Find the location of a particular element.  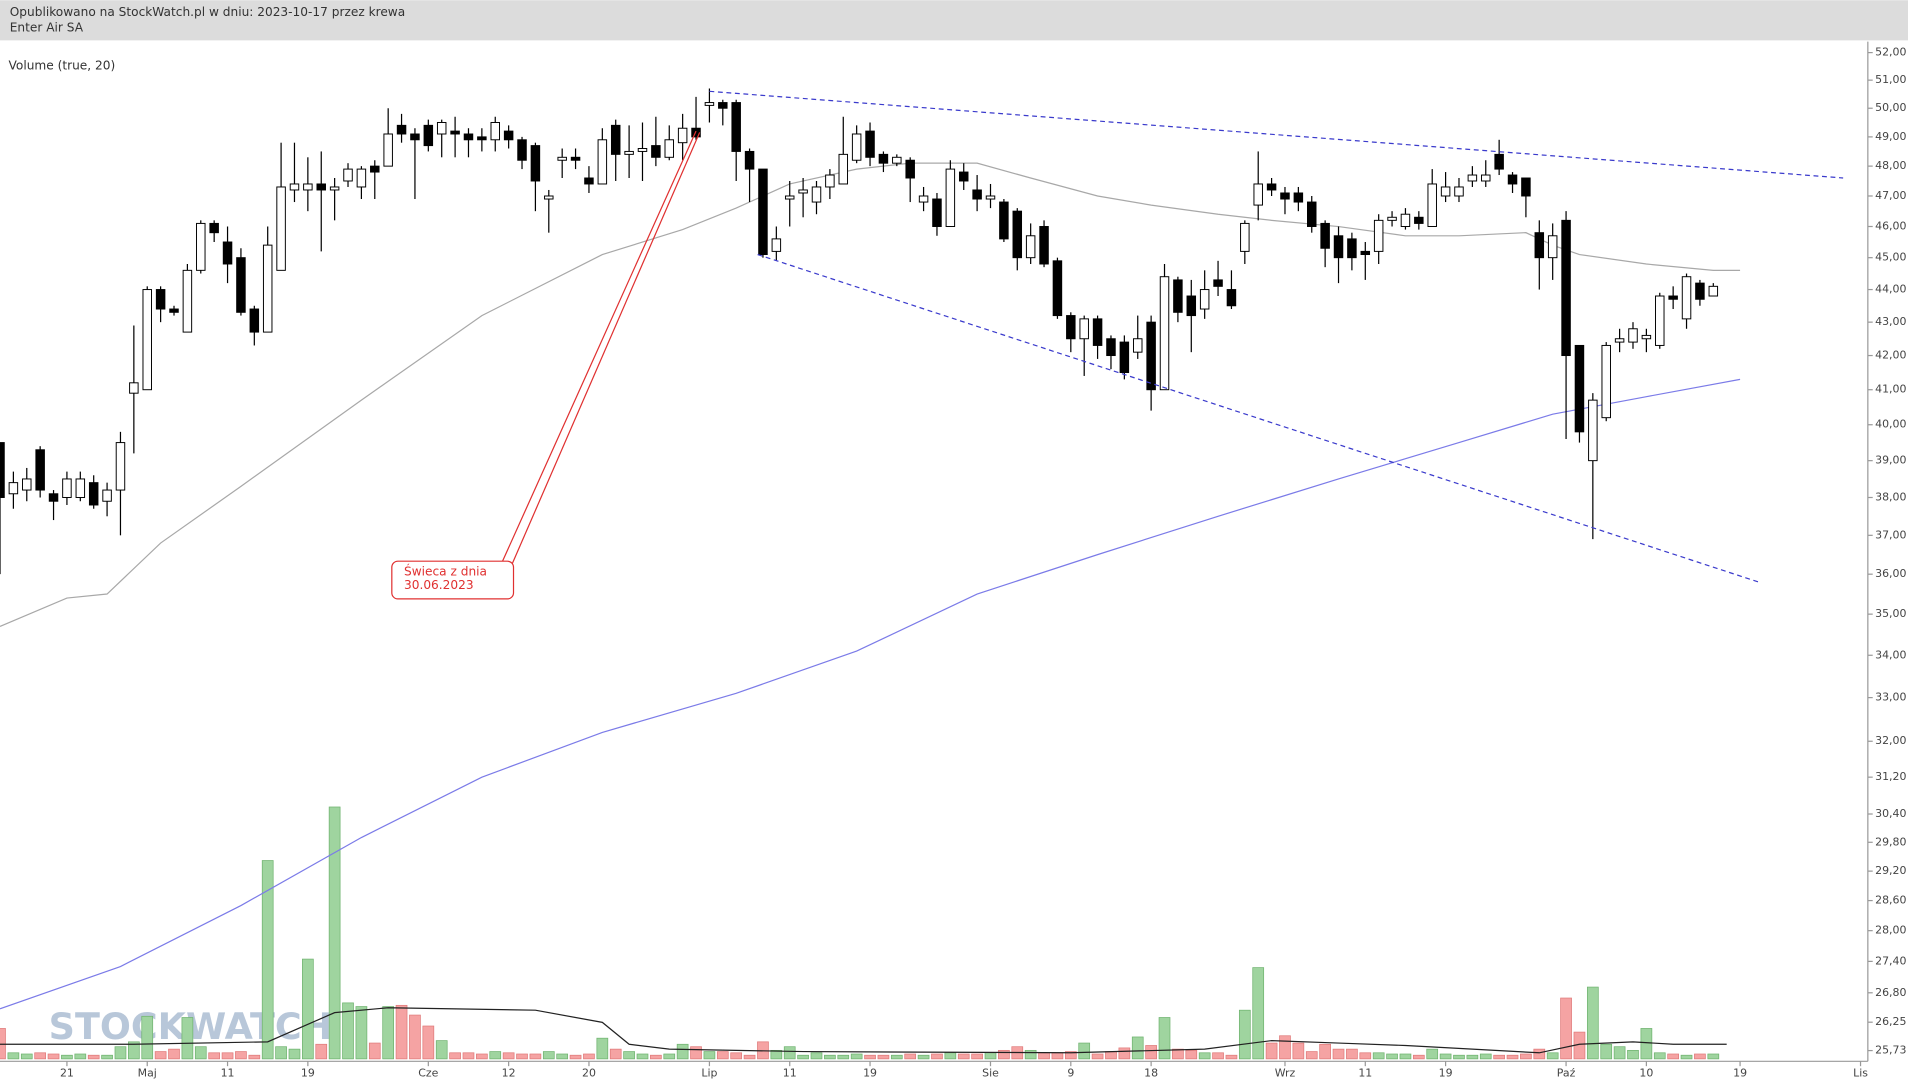

y-tick-label: 50,00 is located at coordinates (1890, 107).